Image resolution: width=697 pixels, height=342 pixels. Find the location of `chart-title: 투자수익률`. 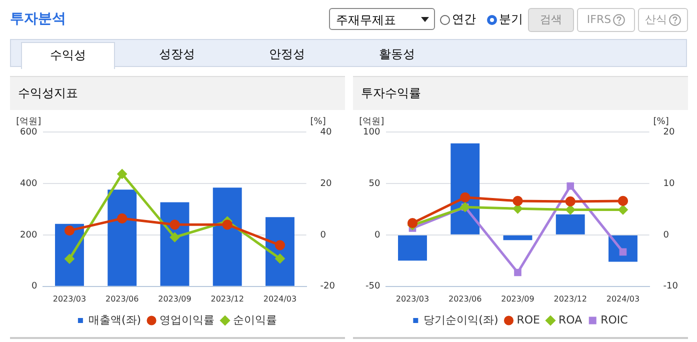

chart-title: 투자수익률 is located at coordinates (520, 93).